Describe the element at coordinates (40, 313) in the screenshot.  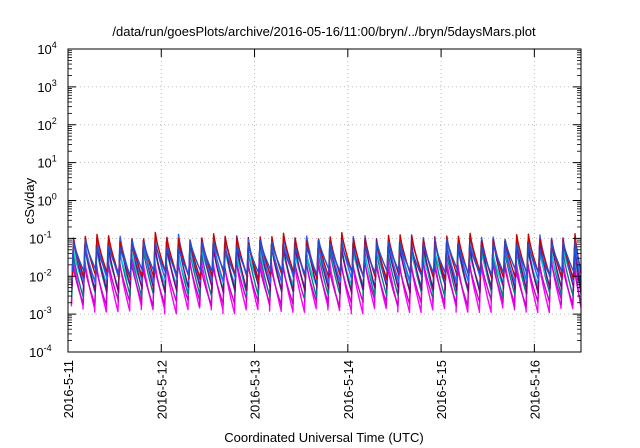
I see `y-tick-label: 10⁻³` at that location.